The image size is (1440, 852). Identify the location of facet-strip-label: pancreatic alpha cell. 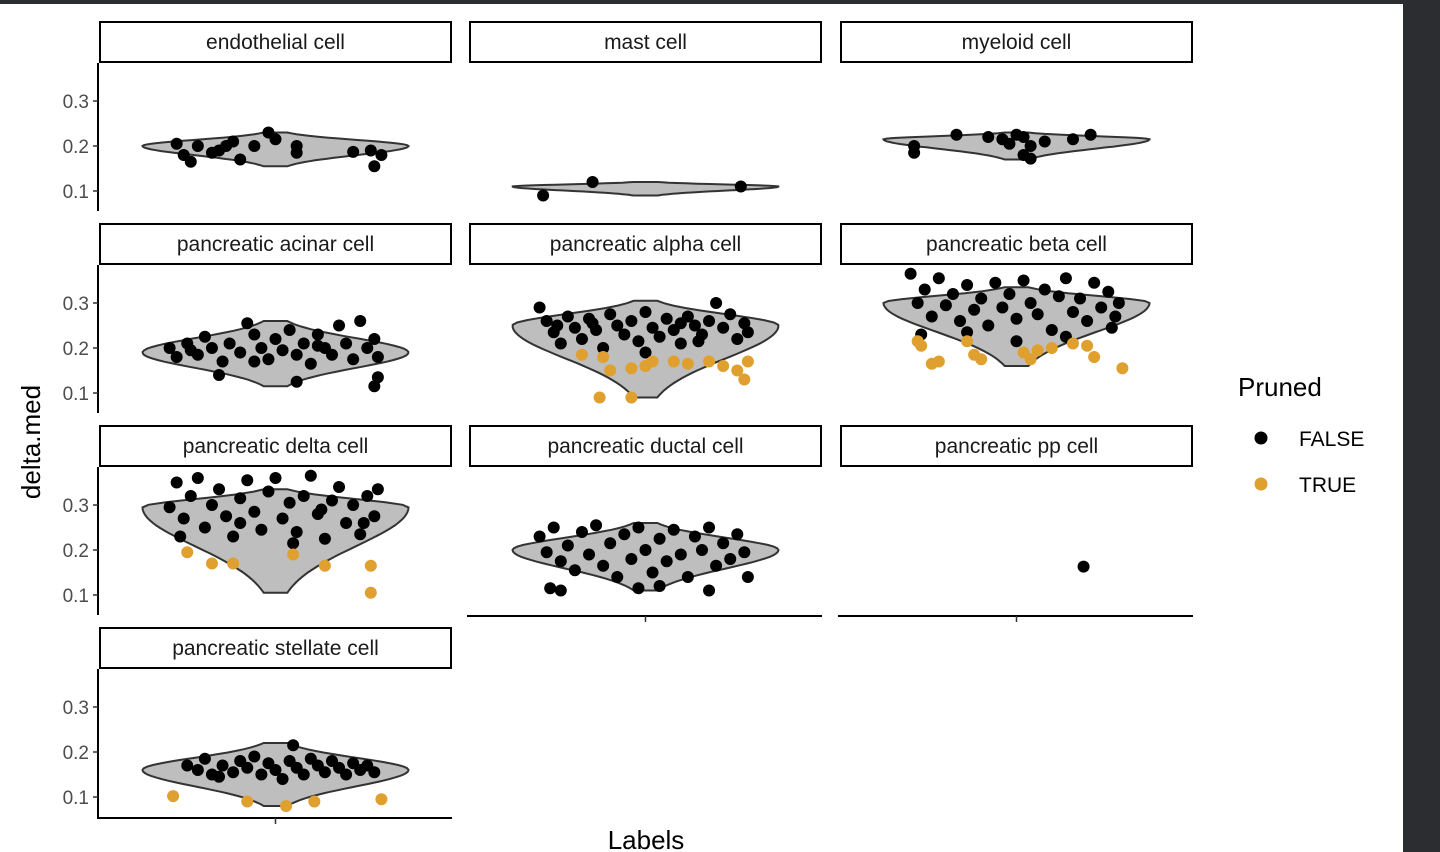
(645, 244).